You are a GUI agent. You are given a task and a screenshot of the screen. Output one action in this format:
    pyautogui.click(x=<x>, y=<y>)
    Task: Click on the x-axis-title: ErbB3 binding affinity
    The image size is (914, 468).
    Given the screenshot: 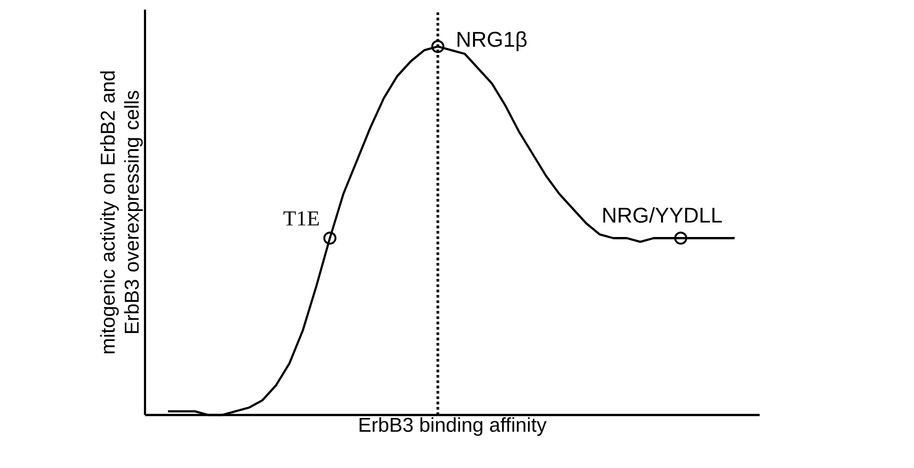 What is the action you would take?
    pyautogui.click(x=453, y=426)
    